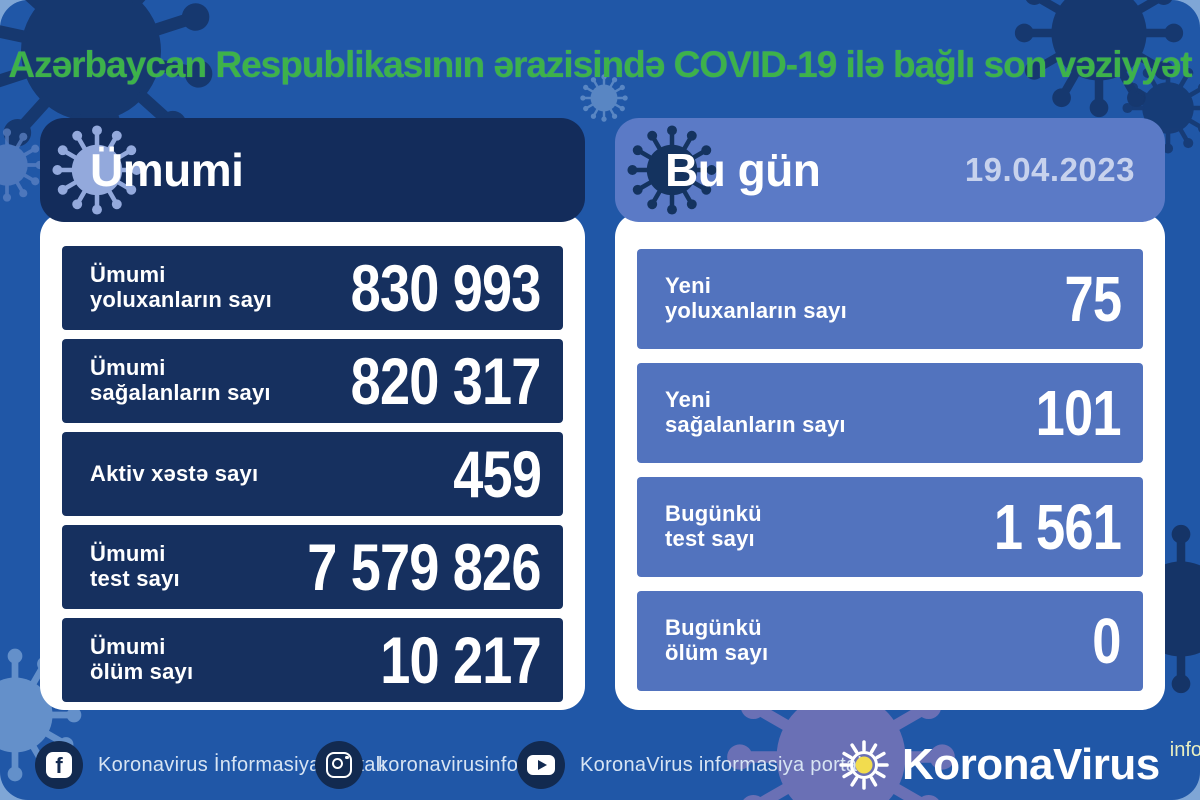 The height and width of the screenshot is (800, 1200). I want to click on stat-label: Ümumi yoluxanların sayı, so click(181, 287).